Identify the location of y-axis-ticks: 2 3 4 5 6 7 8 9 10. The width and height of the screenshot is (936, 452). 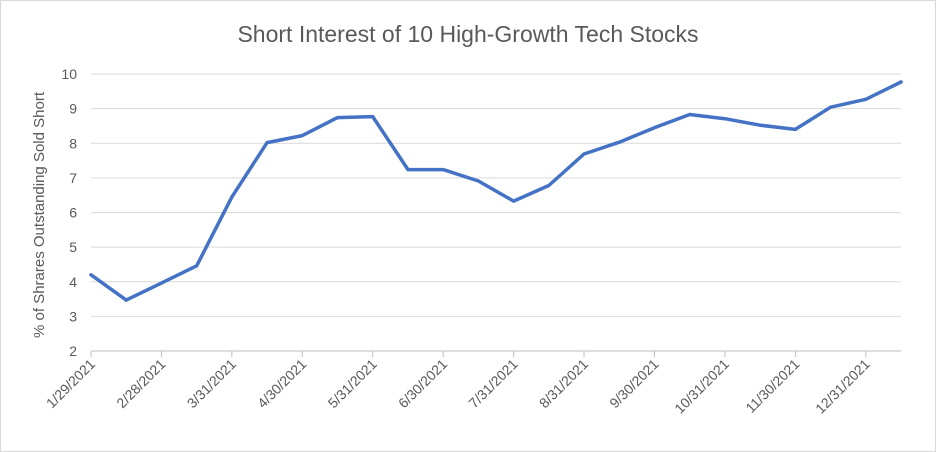
(69, 212).